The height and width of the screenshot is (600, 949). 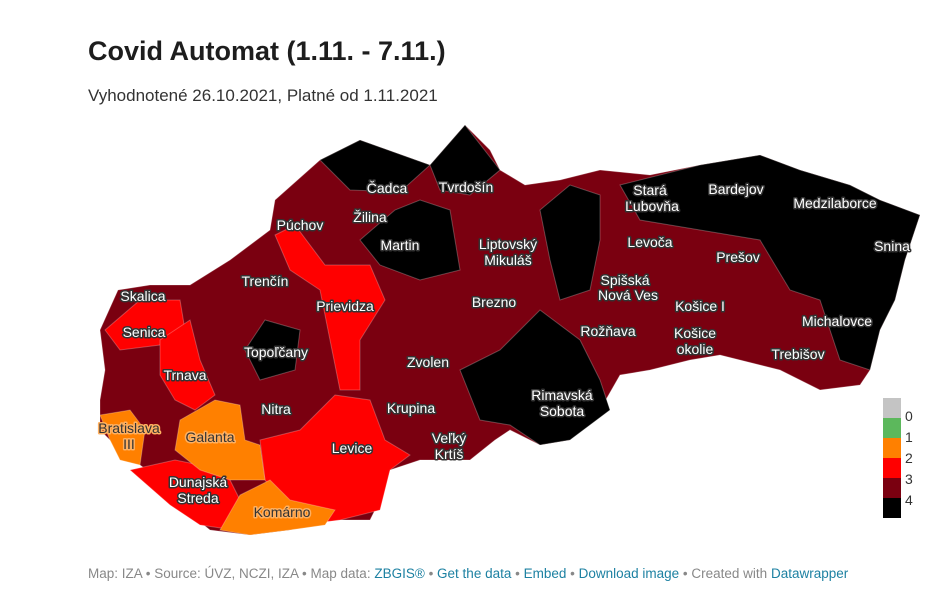 What do you see at coordinates (335, 460) in the screenshot?
I see `region-levice` at bounding box center [335, 460].